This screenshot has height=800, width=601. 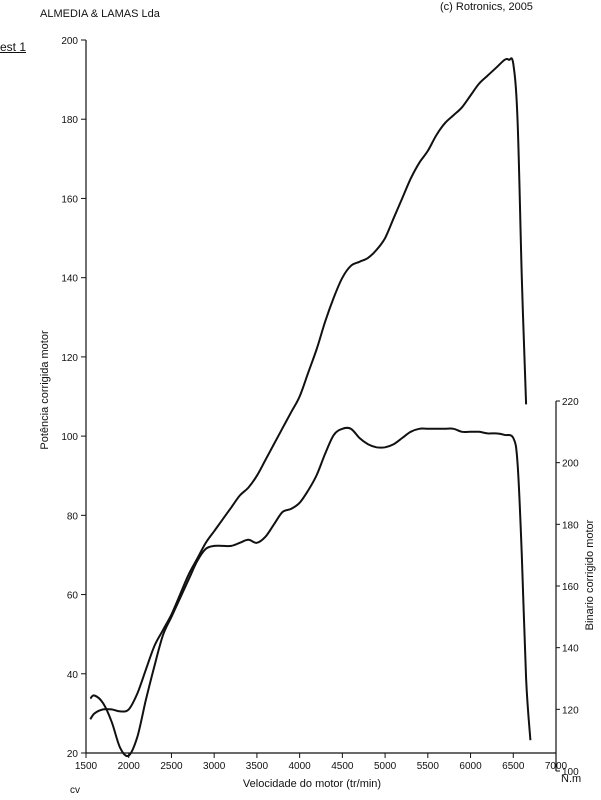 What do you see at coordinates (428, 766) in the screenshot?
I see `x-tick-label: 5500` at bounding box center [428, 766].